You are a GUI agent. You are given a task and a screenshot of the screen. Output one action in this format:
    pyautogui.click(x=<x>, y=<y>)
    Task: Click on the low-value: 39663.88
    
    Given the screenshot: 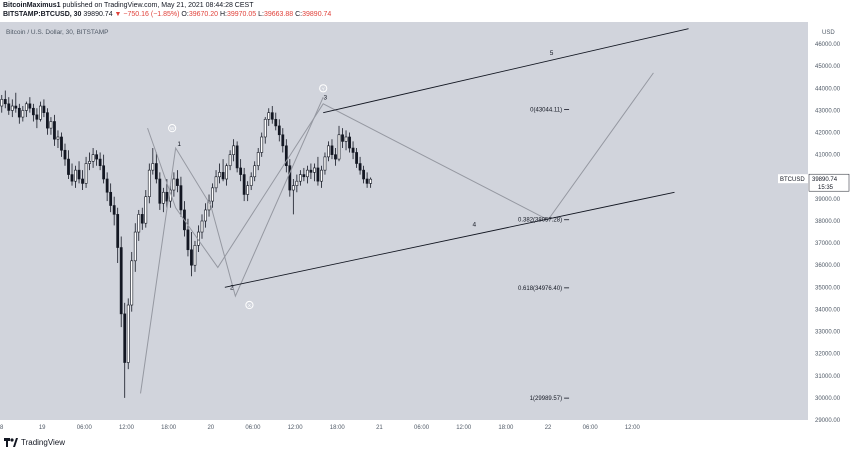 What is the action you would take?
    pyautogui.click(x=278, y=14)
    